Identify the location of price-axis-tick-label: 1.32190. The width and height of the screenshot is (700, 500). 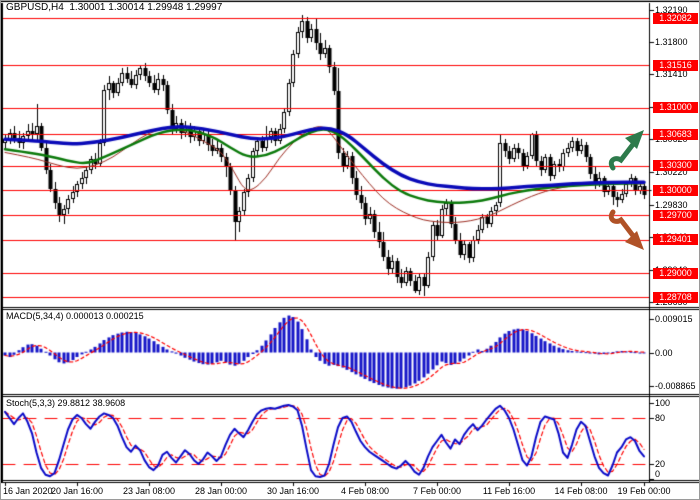
(671, 9).